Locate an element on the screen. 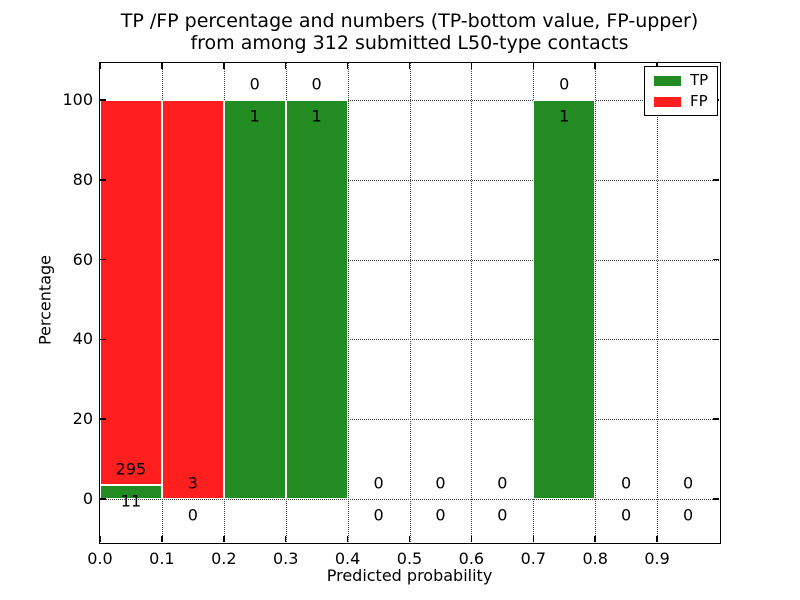 Image resolution: width=800 pixels, height=600 pixels. fp-count-label: 3 is located at coordinates (192, 483).